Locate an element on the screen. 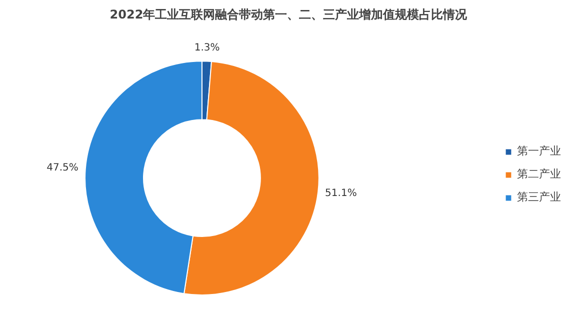 This screenshot has height=327, width=576. data-label: 51.1% is located at coordinates (341, 193).